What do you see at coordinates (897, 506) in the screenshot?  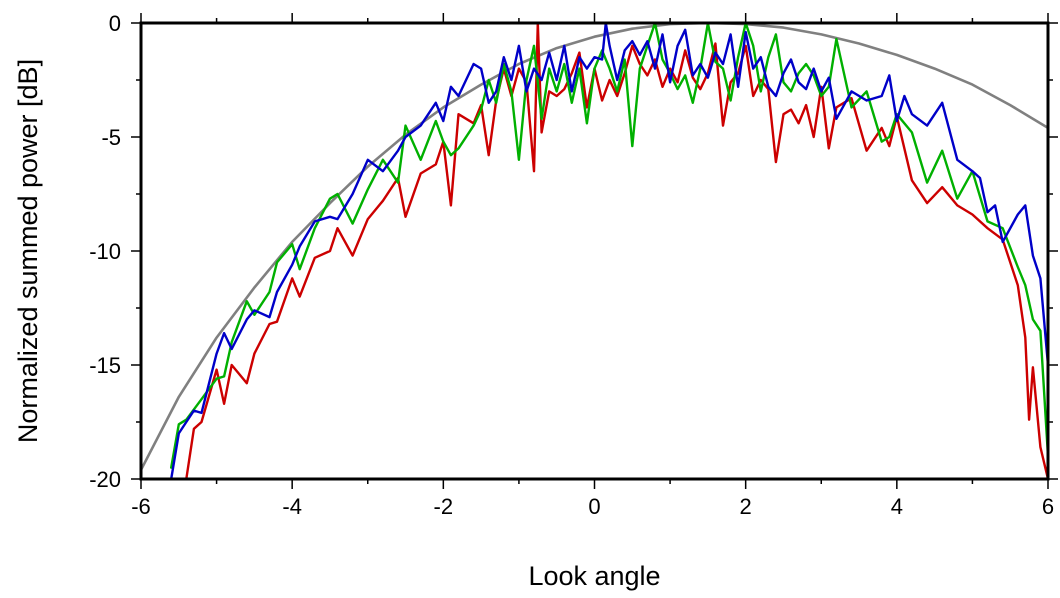 I see `x-tick-label: 4` at bounding box center [897, 506].